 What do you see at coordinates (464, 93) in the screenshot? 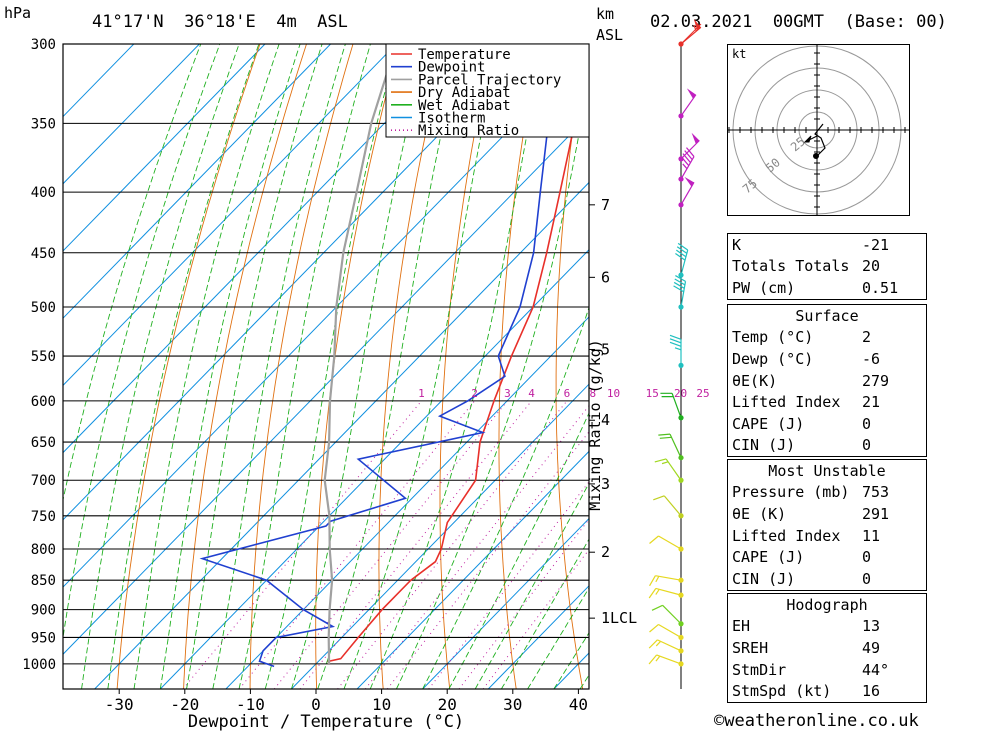
I see `legend-entry-label: Dry Adiabat` at bounding box center [464, 93].